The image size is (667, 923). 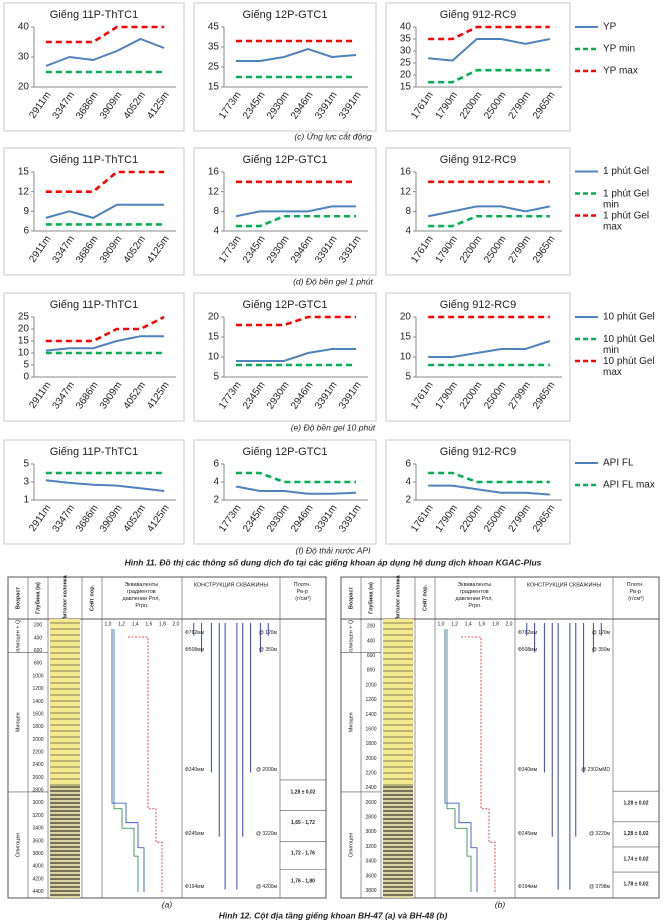 What do you see at coordinates (626, 171) in the screenshot?
I see `legend-label: 1 phút Gel` at bounding box center [626, 171].